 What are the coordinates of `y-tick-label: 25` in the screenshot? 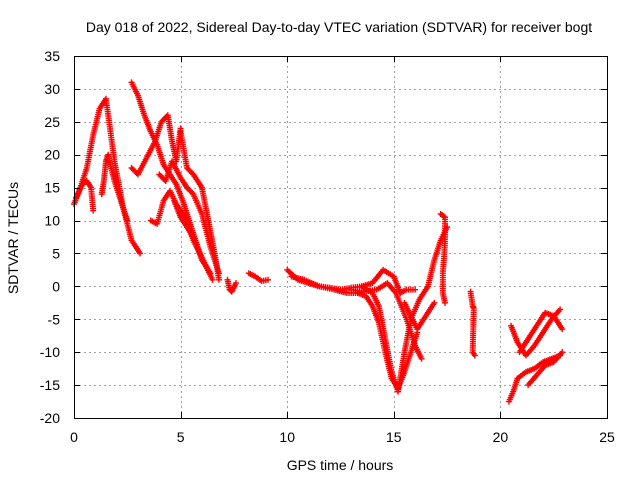 It's located at (52, 122).